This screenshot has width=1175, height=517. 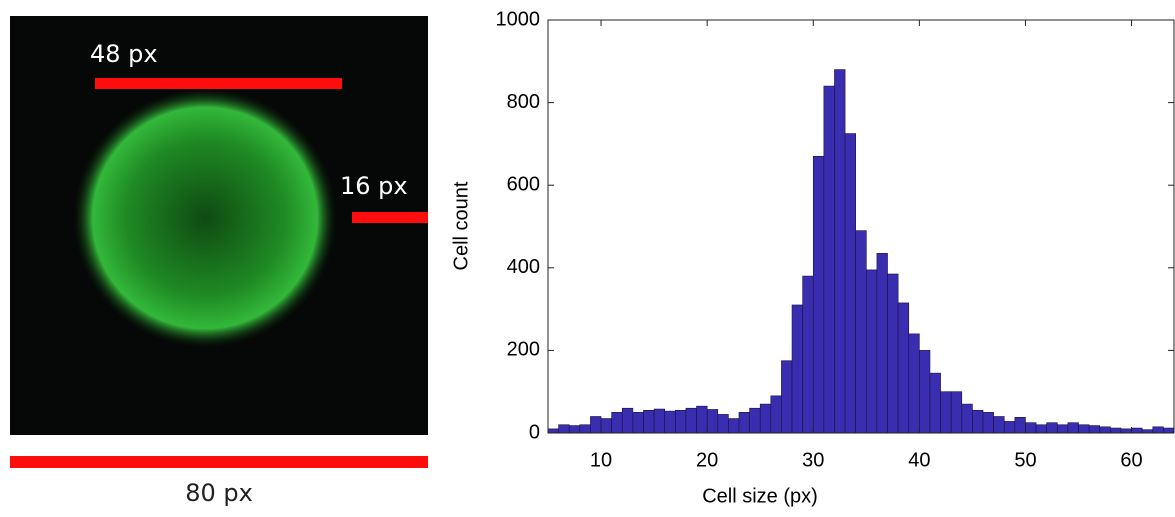 What do you see at coordinates (534, 432) in the screenshot?
I see `y-tick-label: 0` at bounding box center [534, 432].